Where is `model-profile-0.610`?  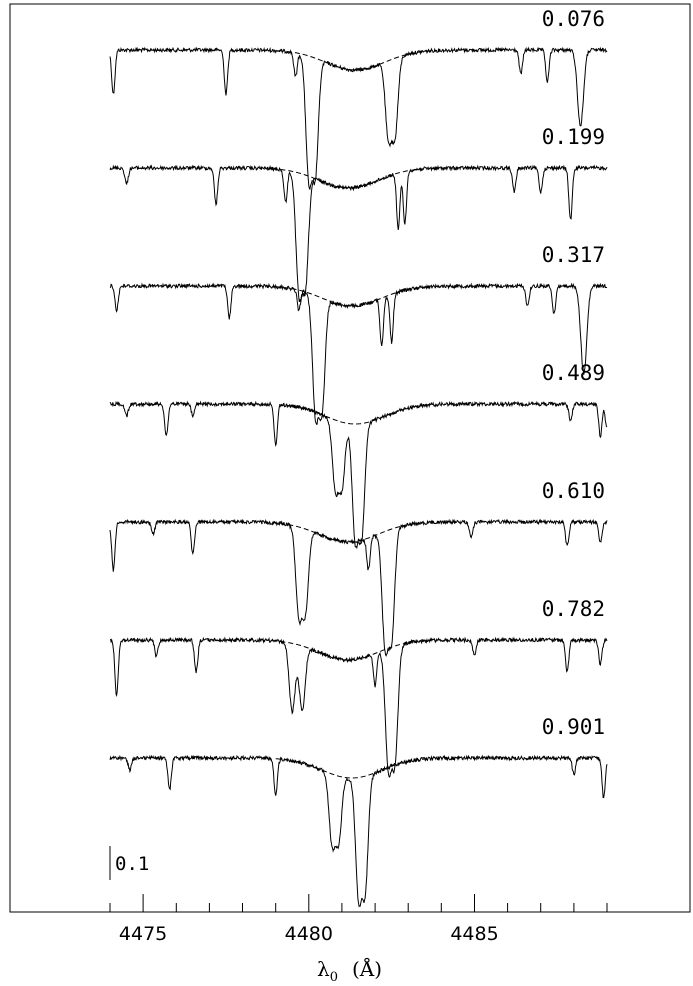 model-profile-0.610 is located at coordinates (348, 532).